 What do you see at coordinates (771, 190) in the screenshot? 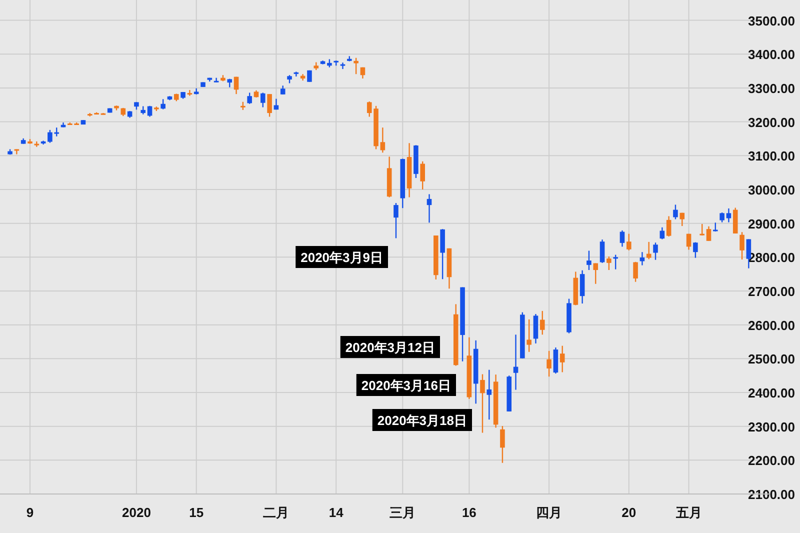
I see `y-tick-label: 3000.00` at bounding box center [771, 190].